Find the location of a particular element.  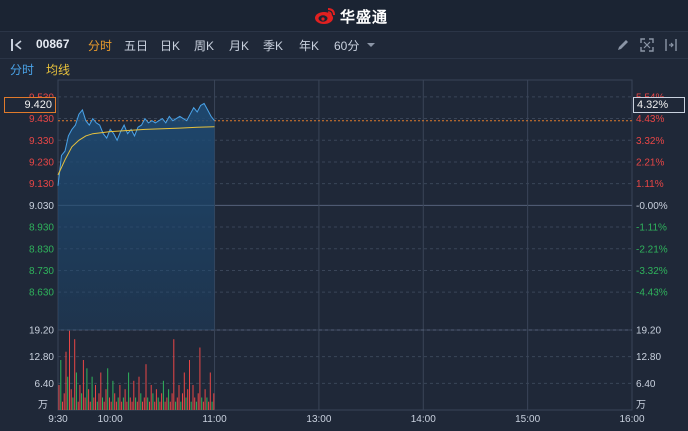

time-tick-label: 11:00 is located at coordinates (214, 419).